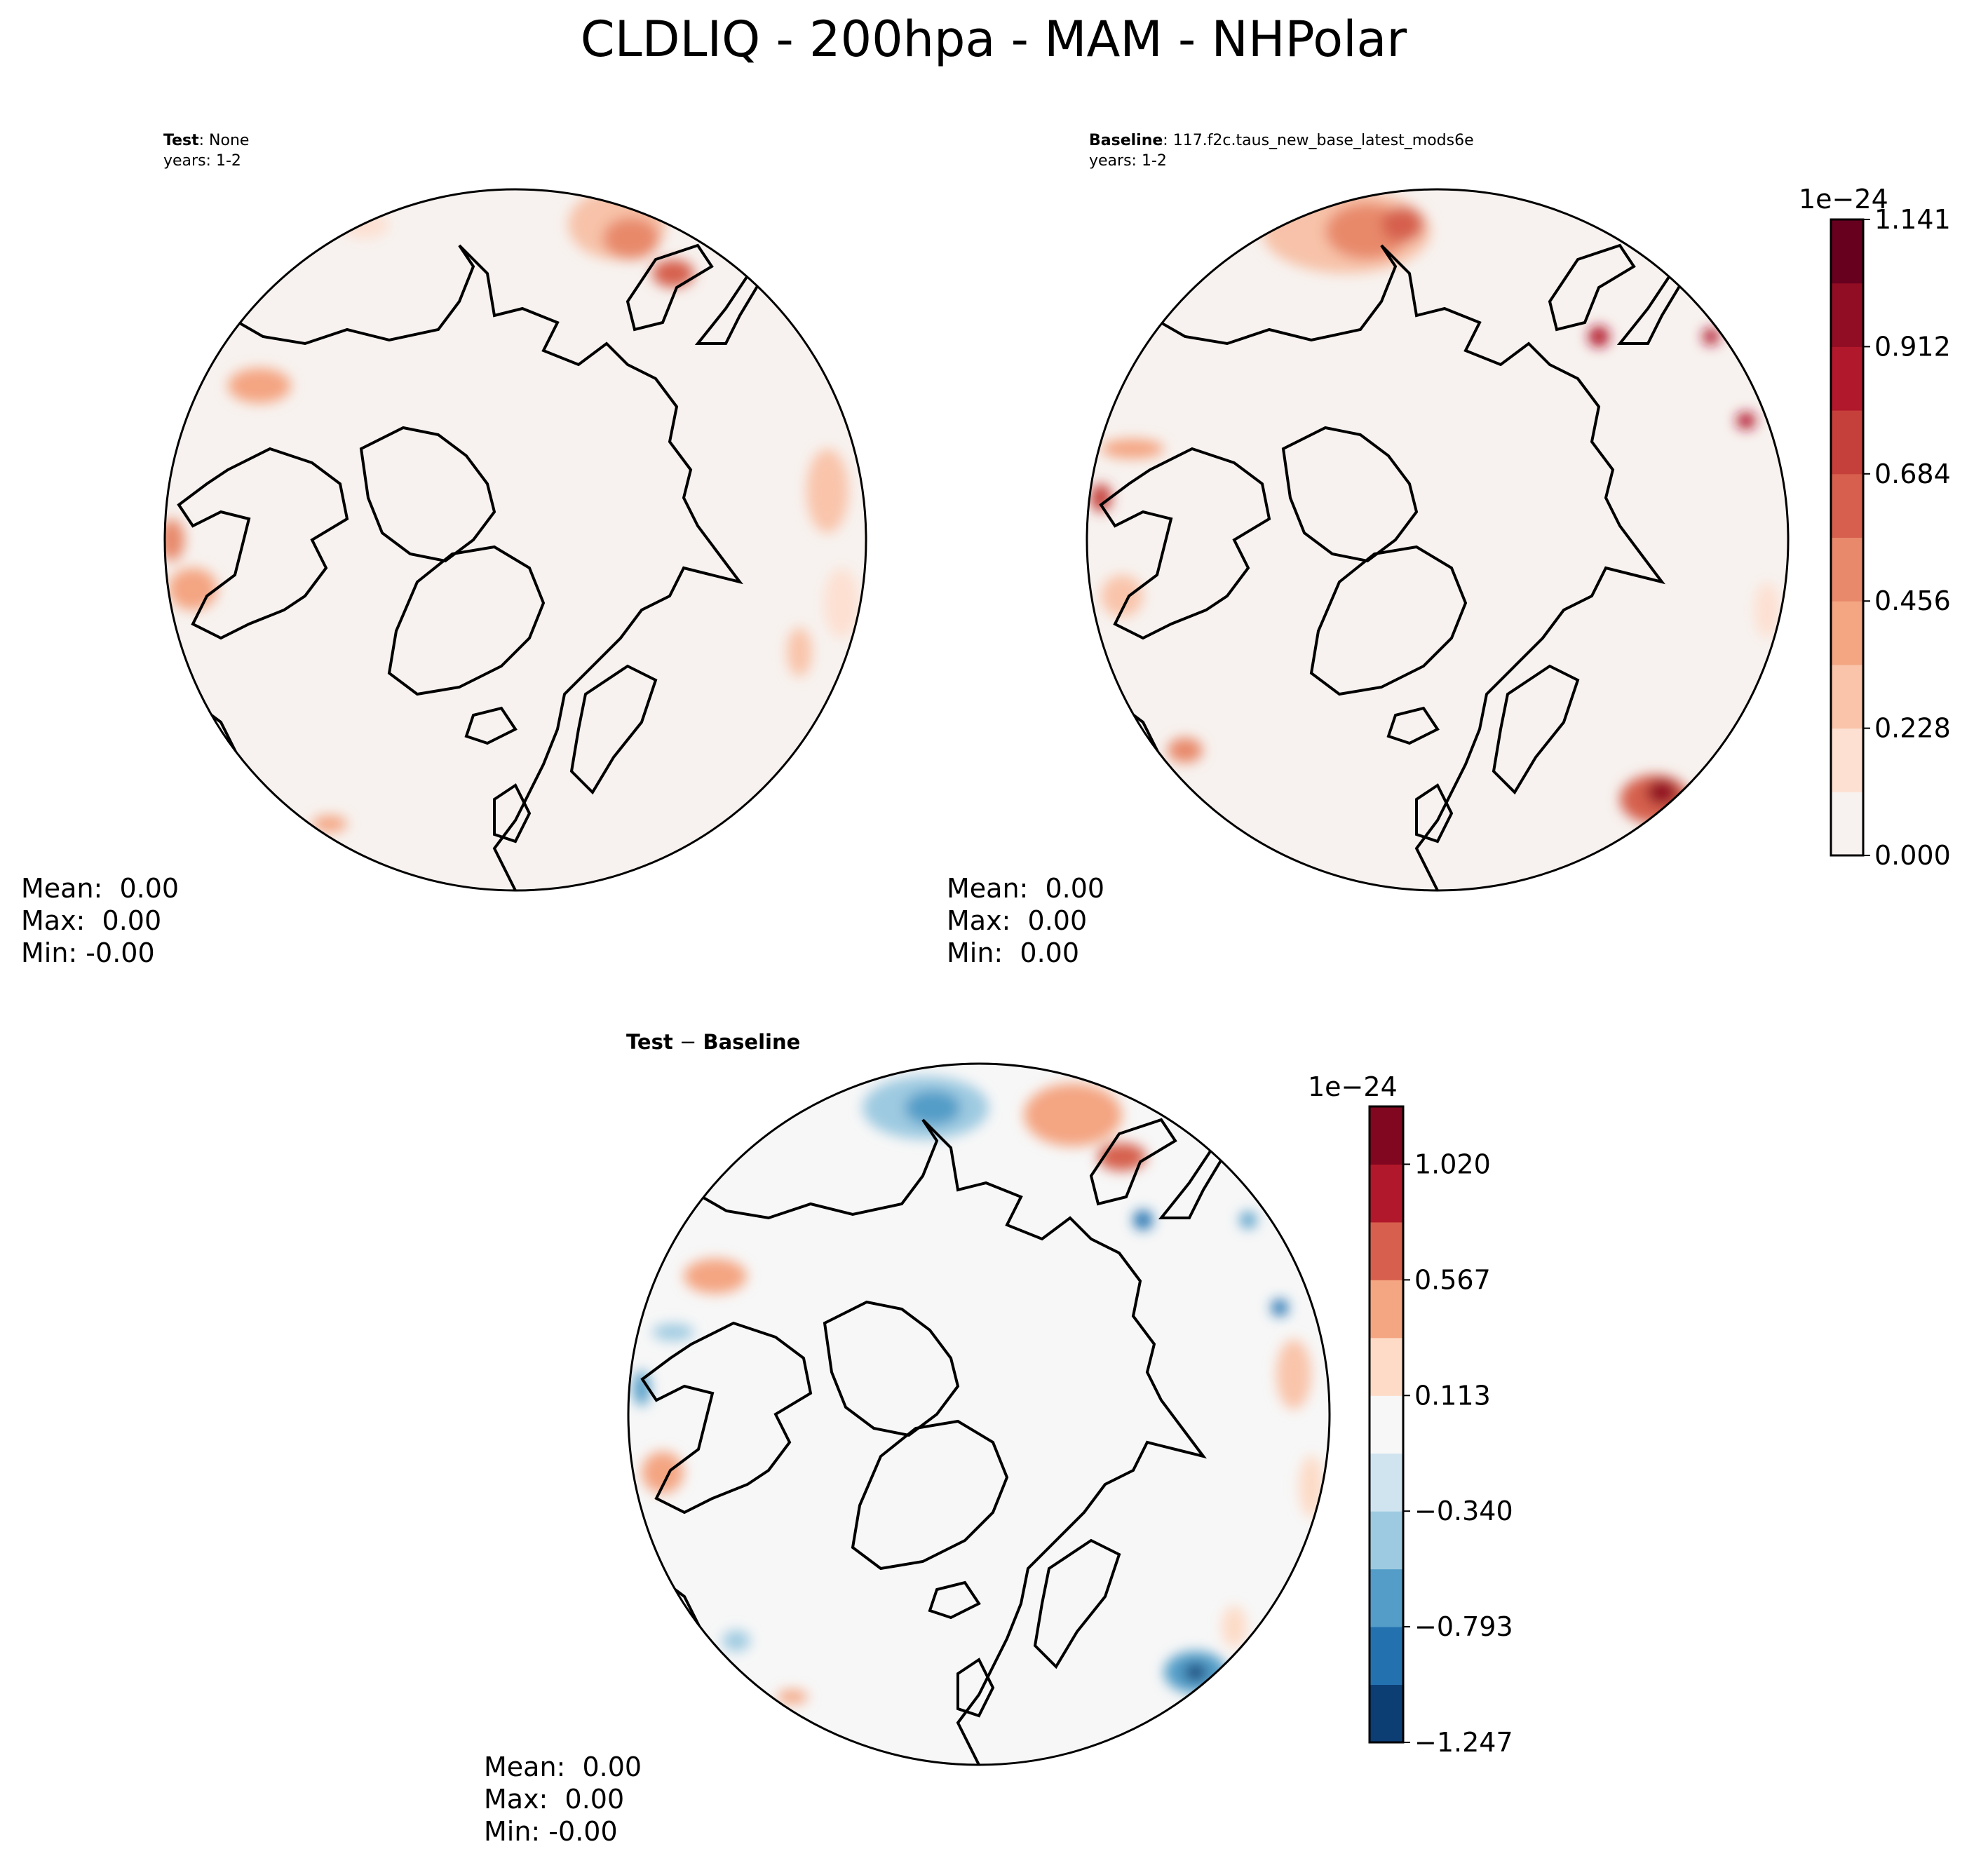  I want to click on panel-diff-map, so click(979, 1414).